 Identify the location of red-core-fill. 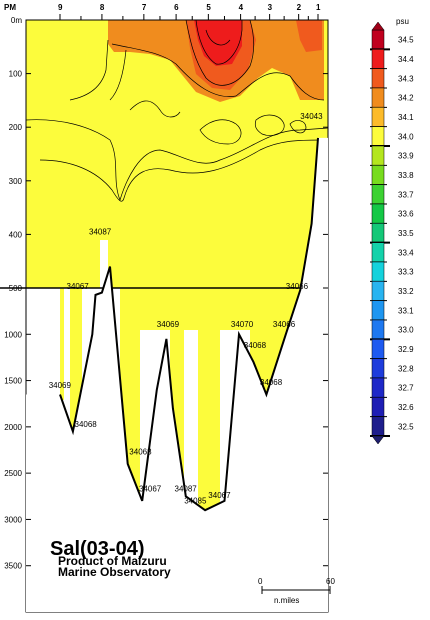
(218, 43).